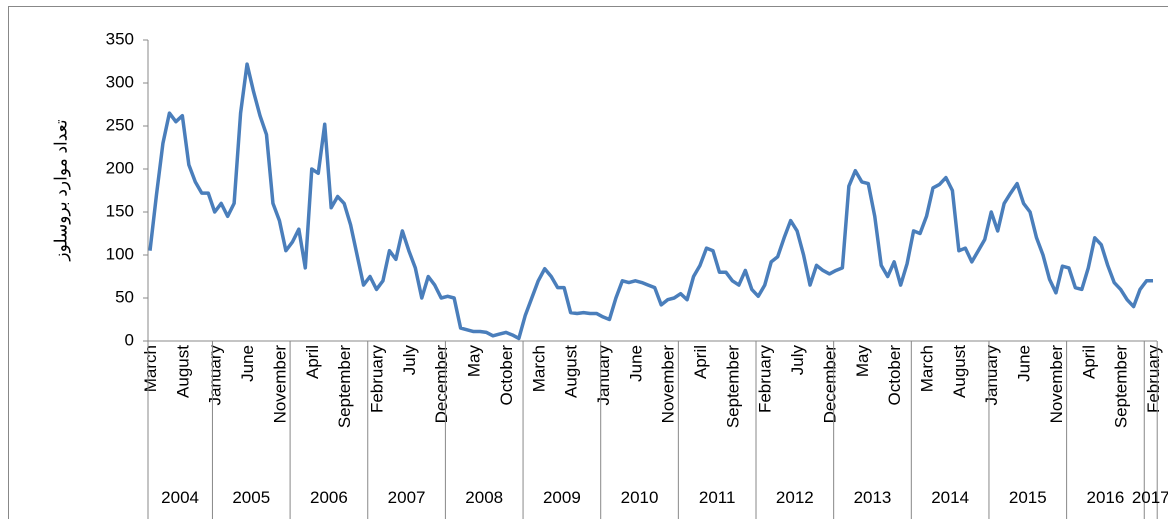 The height and width of the screenshot is (519, 1168). I want to click on y-tick-label: 0, so click(129, 339).